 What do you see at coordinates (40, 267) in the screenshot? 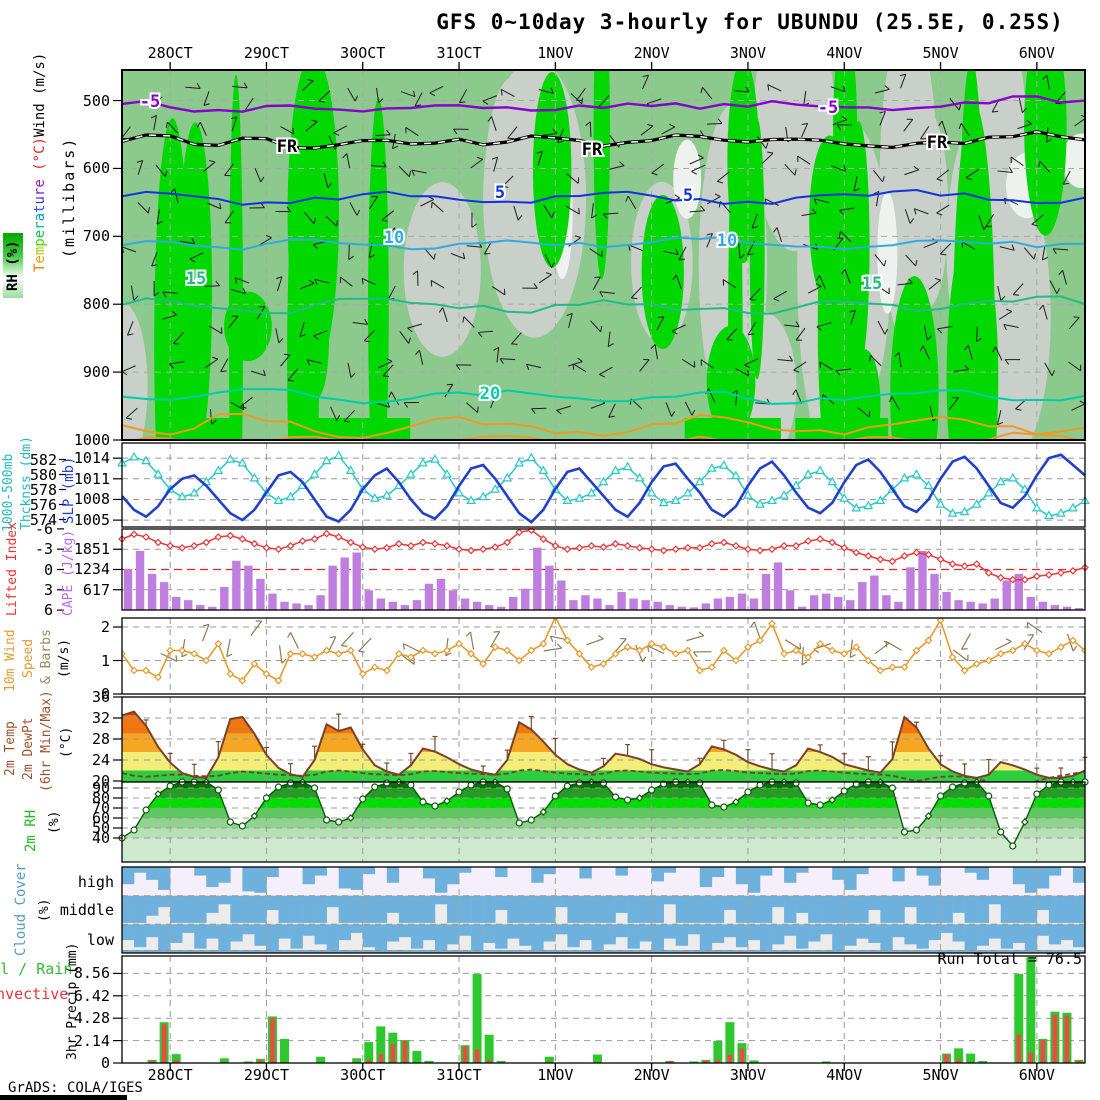
I see `temperature-letter: T` at bounding box center [40, 267].